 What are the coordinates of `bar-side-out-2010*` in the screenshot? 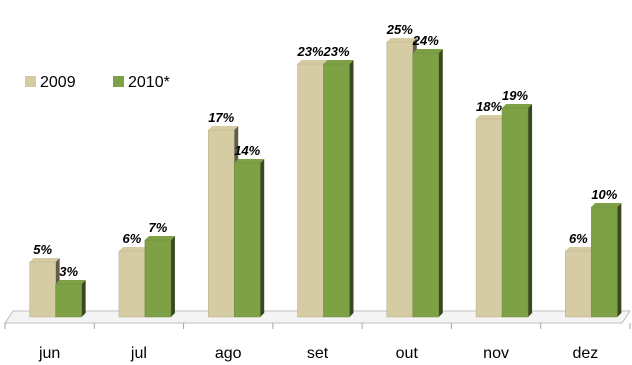 It's located at (440, 183).